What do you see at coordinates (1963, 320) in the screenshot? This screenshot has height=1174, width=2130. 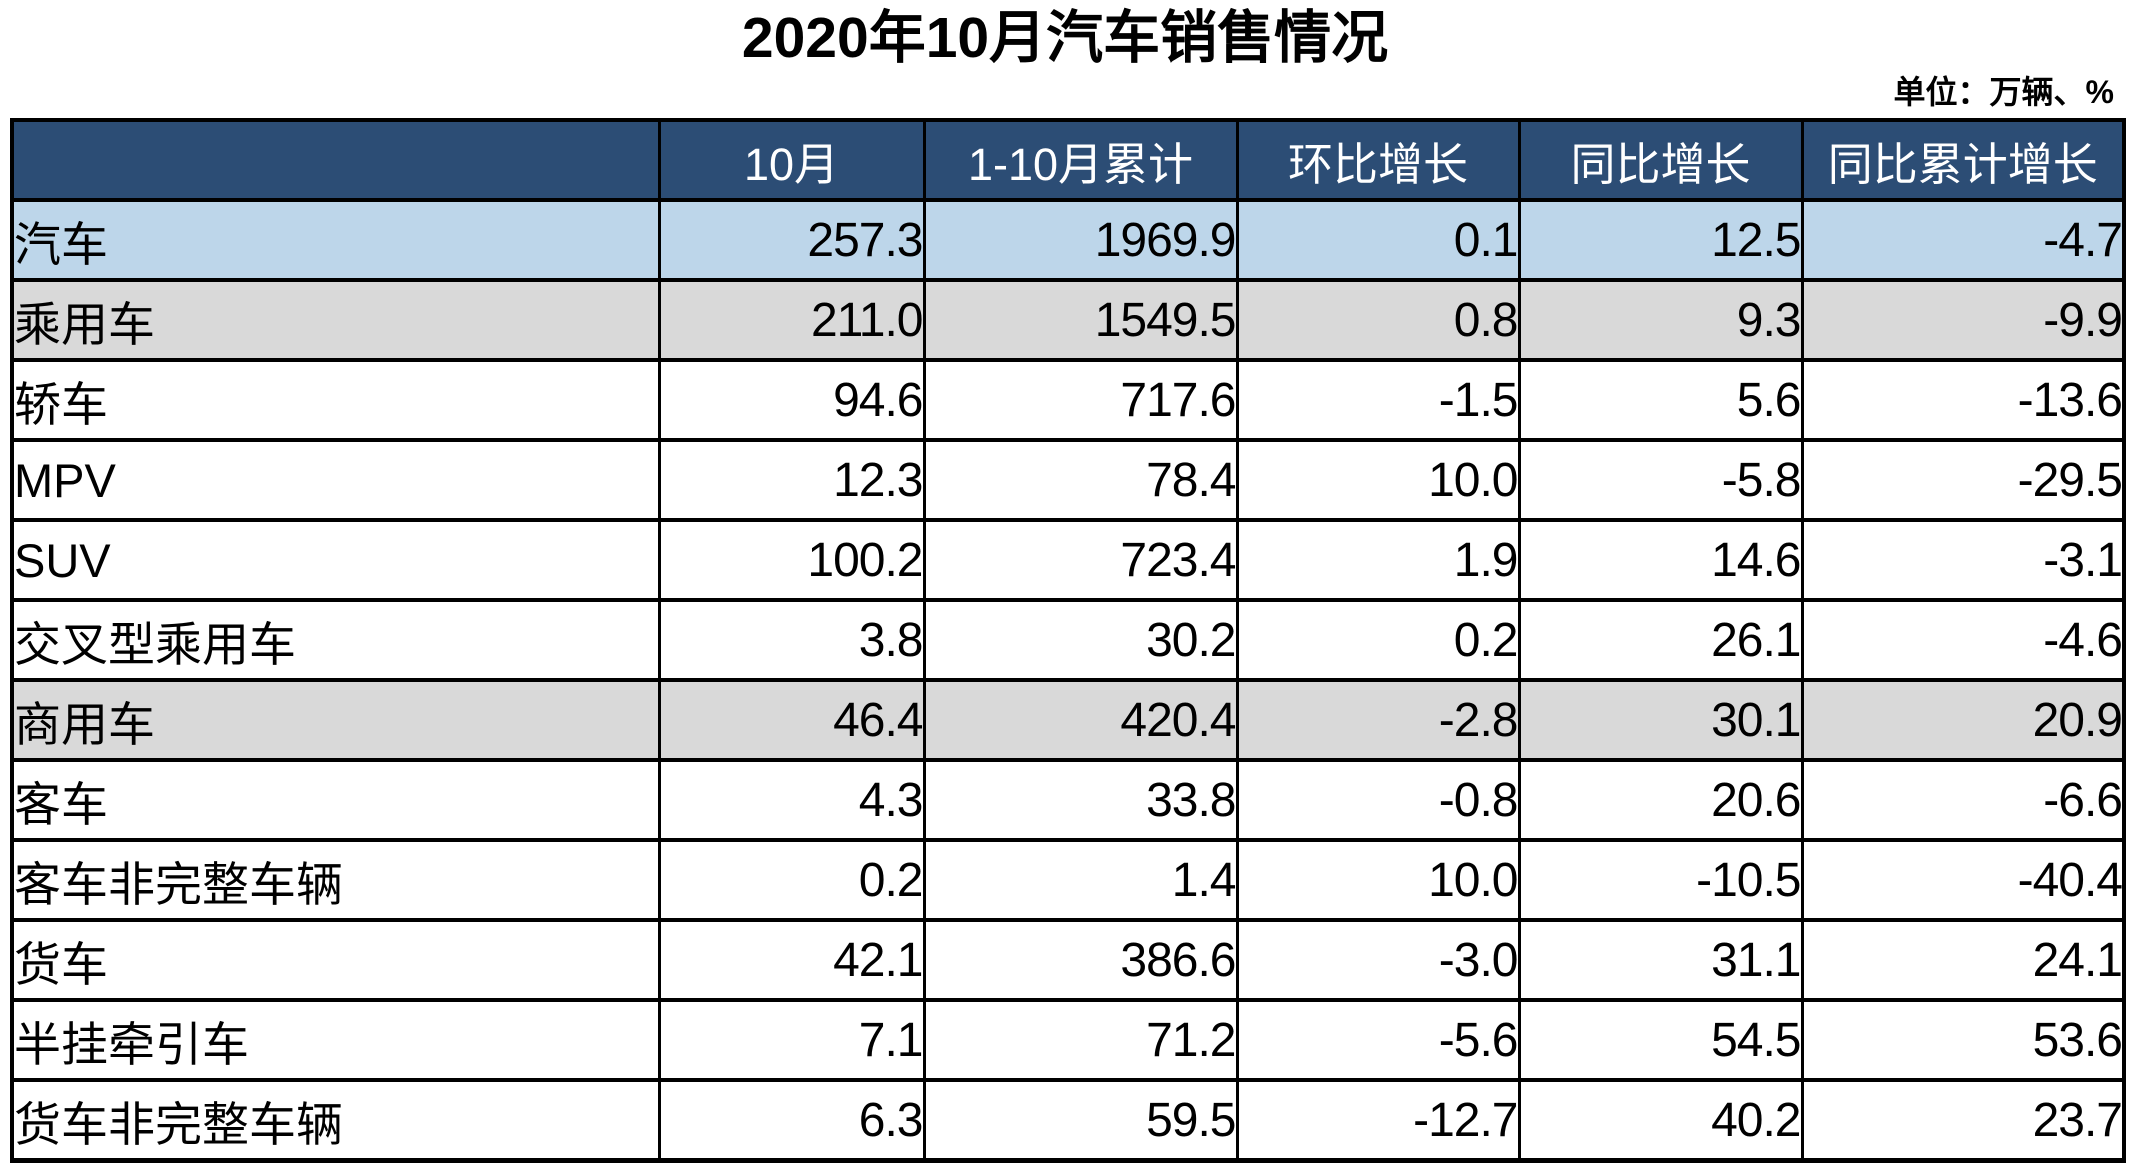 I see `value-cell: -9.9` at bounding box center [1963, 320].